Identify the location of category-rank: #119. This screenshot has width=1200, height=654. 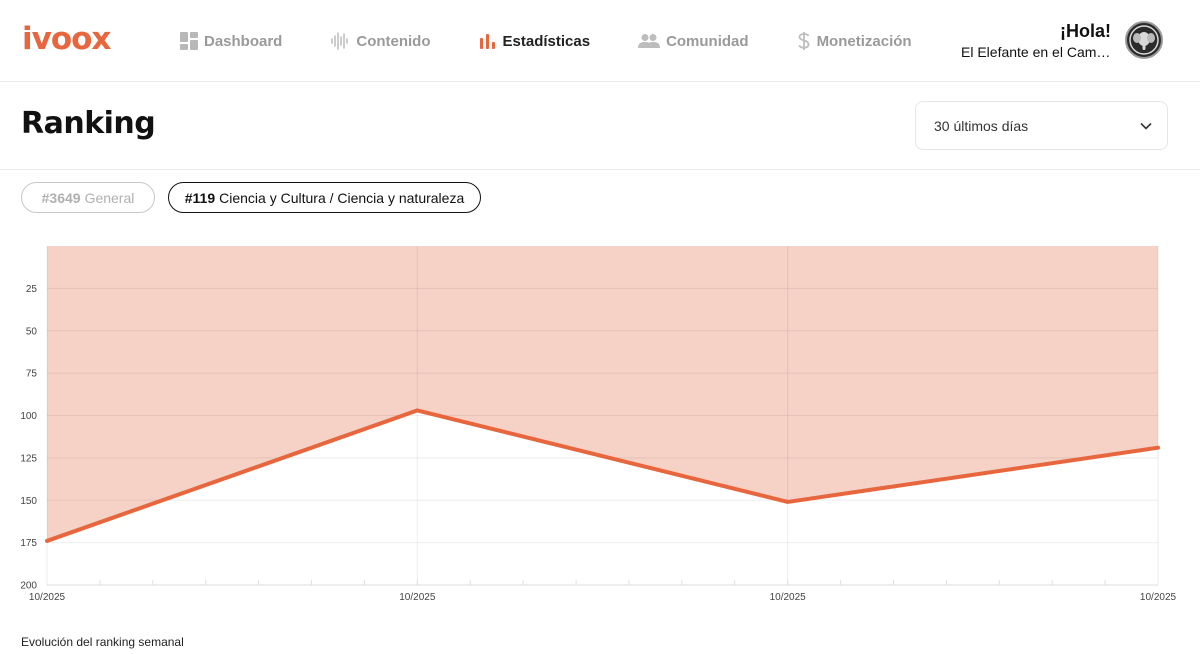
(200, 197).